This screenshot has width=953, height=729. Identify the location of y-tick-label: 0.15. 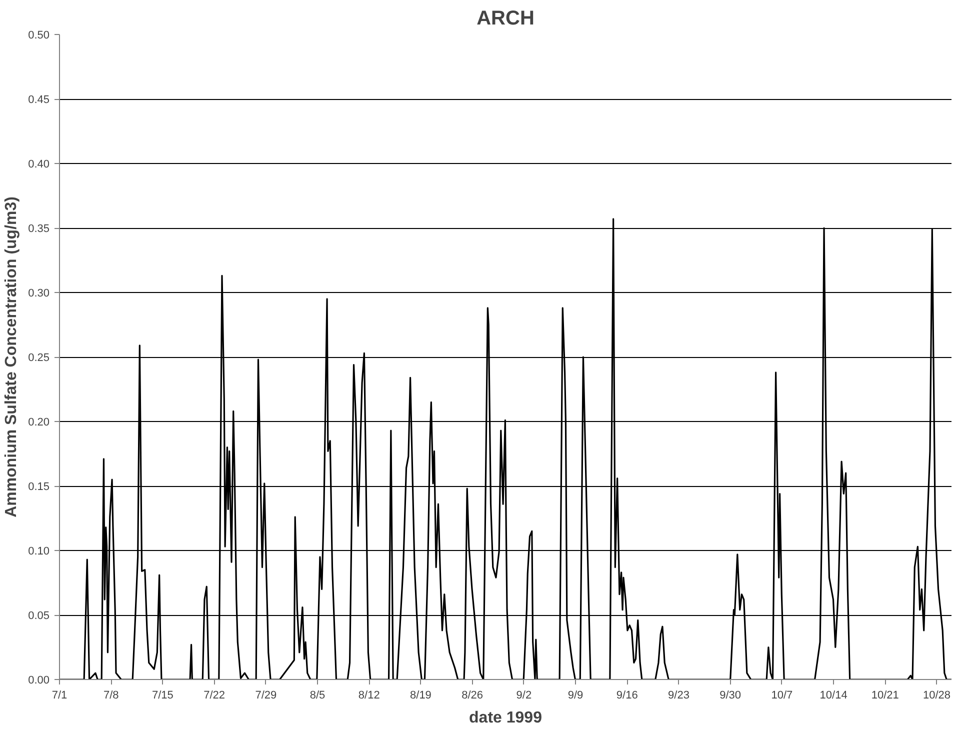
(39, 487).